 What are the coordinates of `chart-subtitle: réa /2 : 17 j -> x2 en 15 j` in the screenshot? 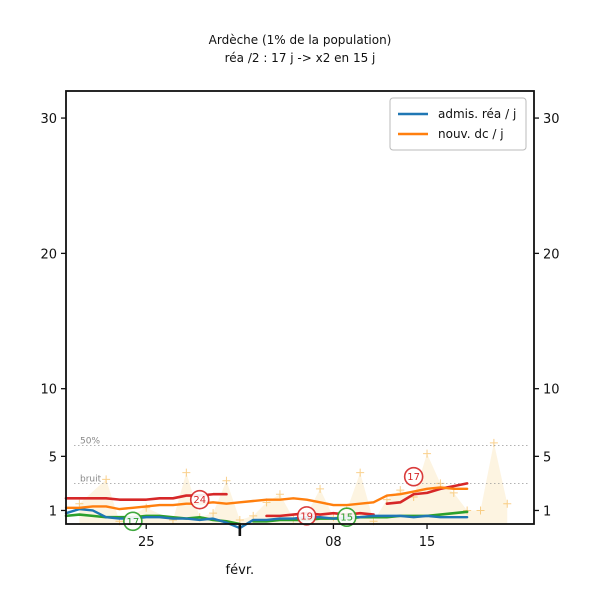 It's located at (300, 58).